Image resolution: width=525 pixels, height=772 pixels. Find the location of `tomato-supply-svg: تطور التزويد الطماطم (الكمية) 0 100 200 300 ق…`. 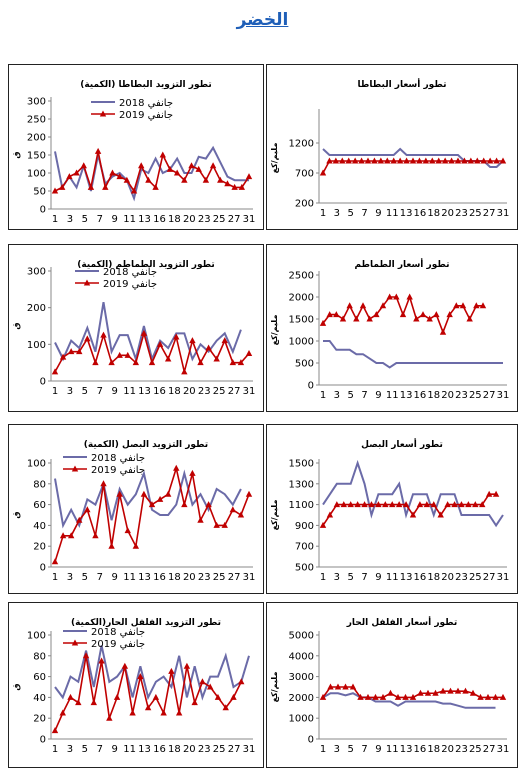

tomato-supply-svg: تطور التزويد الطماطم (الكمية) 0 100 200 300 ق… is located at coordinates (134, 328).